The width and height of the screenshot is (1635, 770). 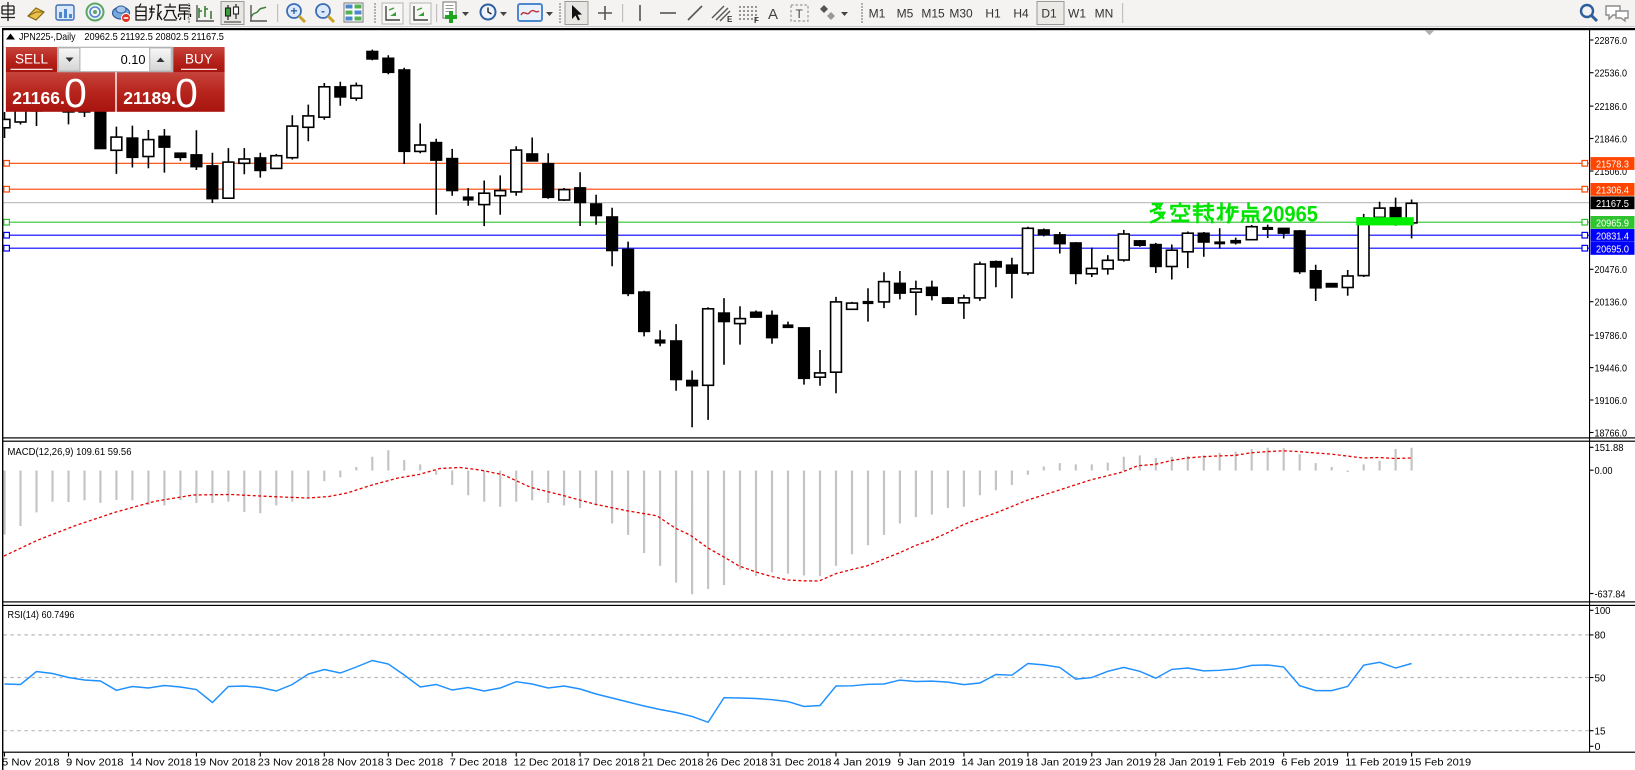 What do you see at coordinates (609, 763) in the screenshot?
I see `svg-text: 17 Dec 2018` at bounding box center [609, 763].